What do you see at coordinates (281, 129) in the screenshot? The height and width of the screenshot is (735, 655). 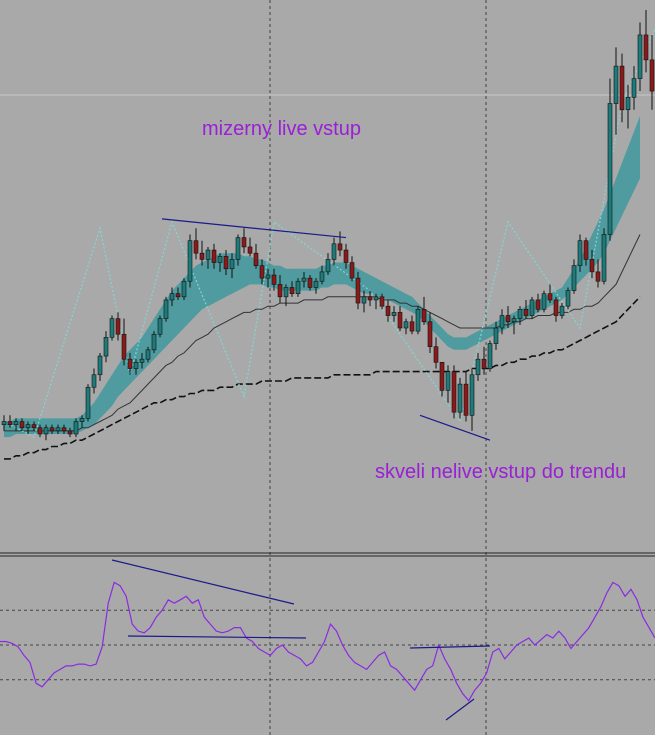 I see `annotation-top: mizerny live vstup` at bounding box center [281, 129].